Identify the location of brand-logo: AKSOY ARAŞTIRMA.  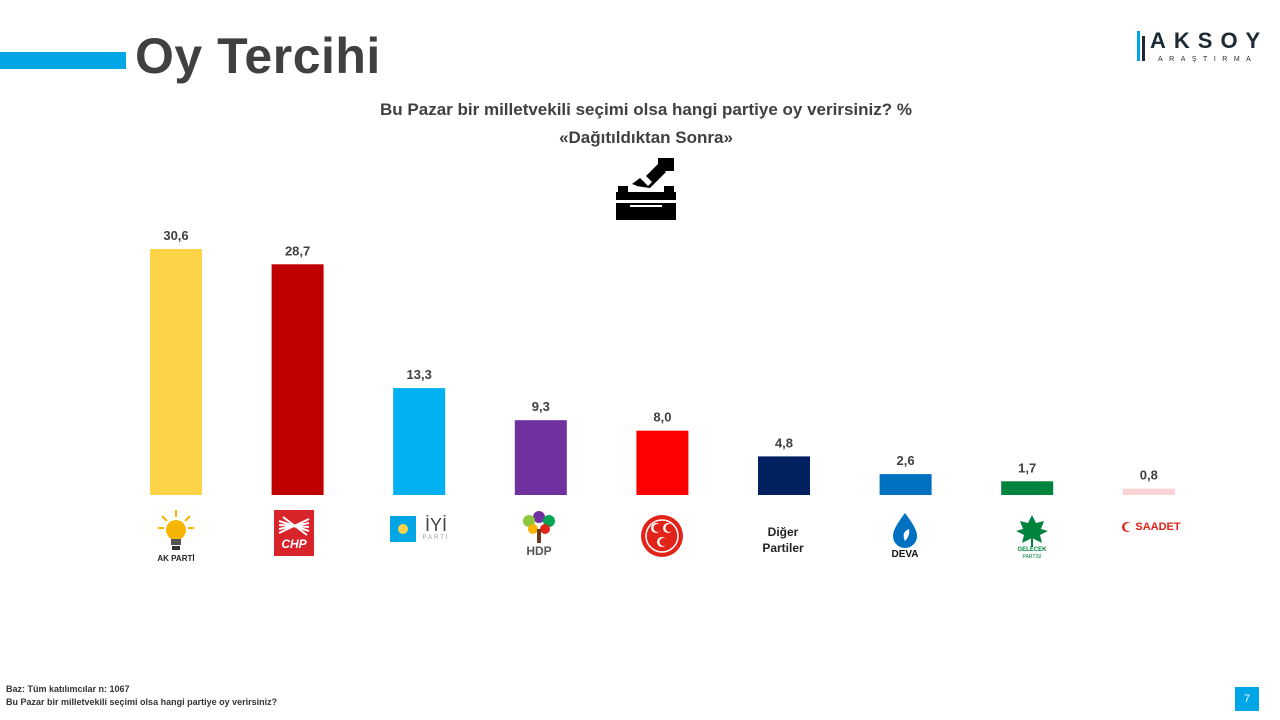
(1198, 48).